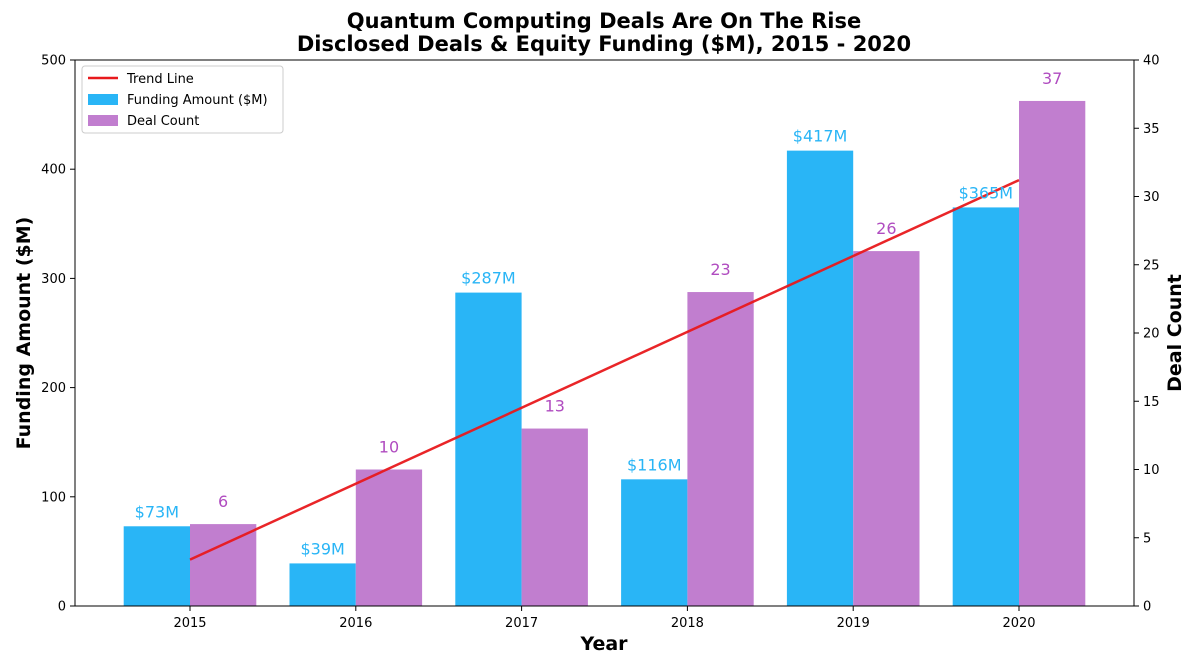  I want to click on y2-tick-label: 35, so click(1151, 129).